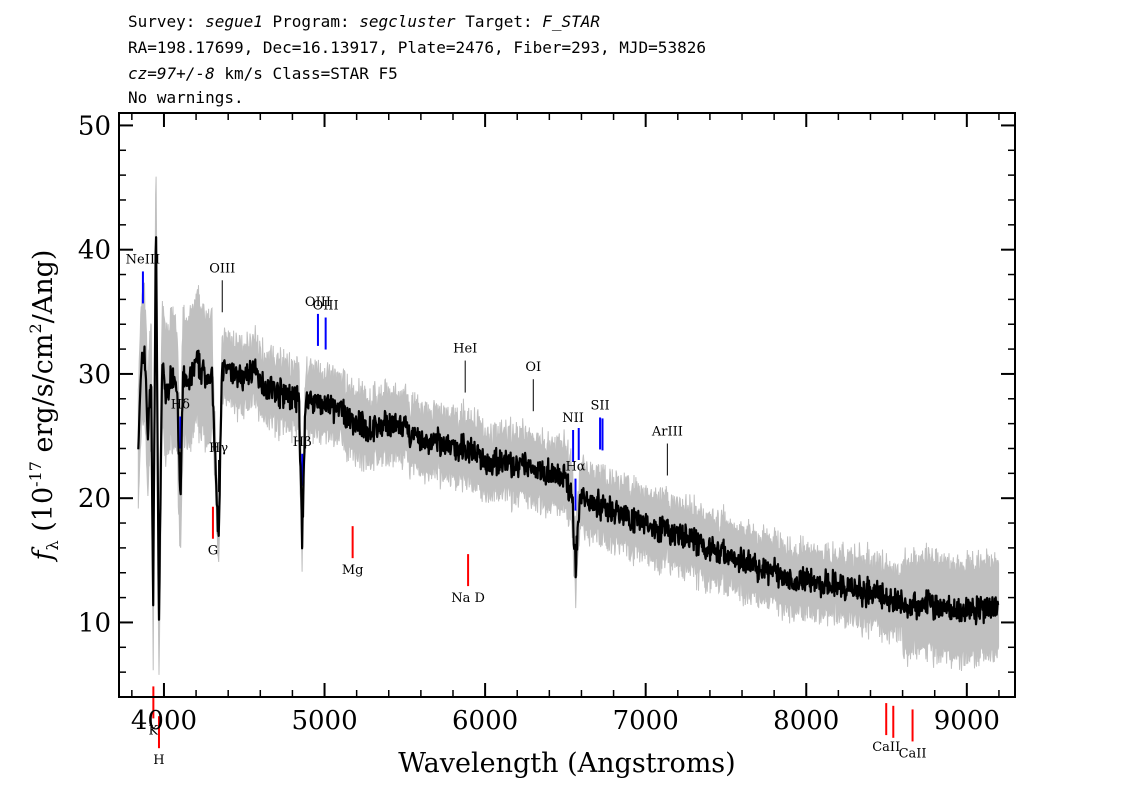 The image size is (1134, 810). What do you see at coordinates (218, 448) in the screenshot?
I see `line-label-hγ: Hγ` at bounding box center [218, 448].